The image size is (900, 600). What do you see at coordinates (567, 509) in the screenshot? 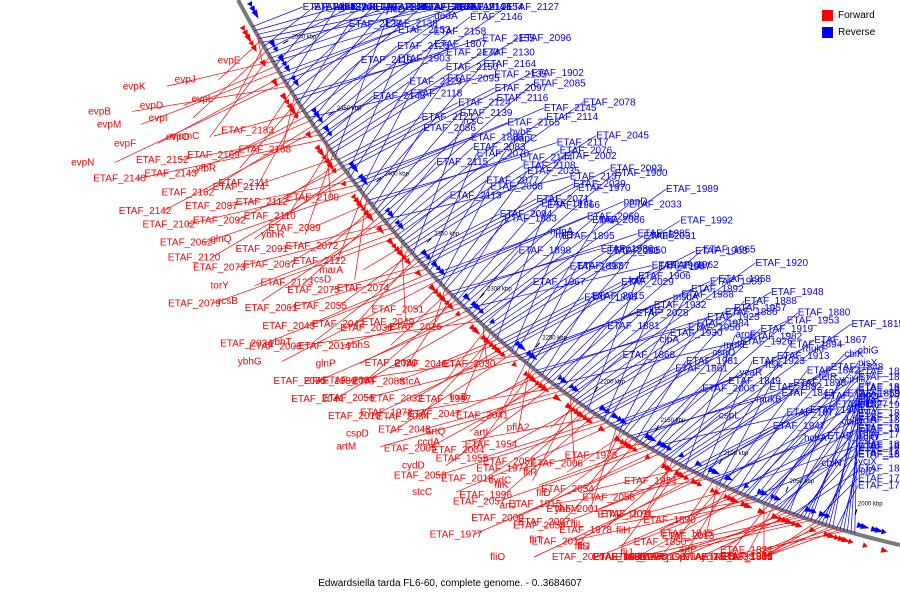
I see `gene-label: ybbM` at bounding box center [567, 509].